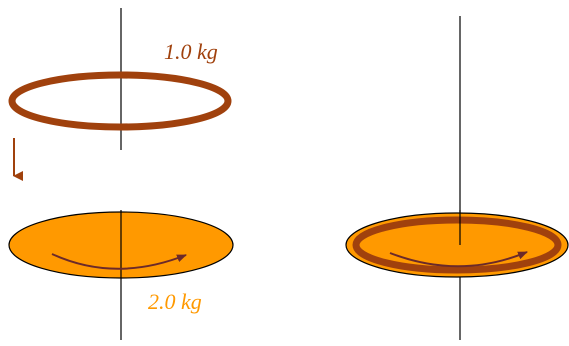 This screenshot has width=569, height=346. I want to click on resting-ring, so click(457, 245).